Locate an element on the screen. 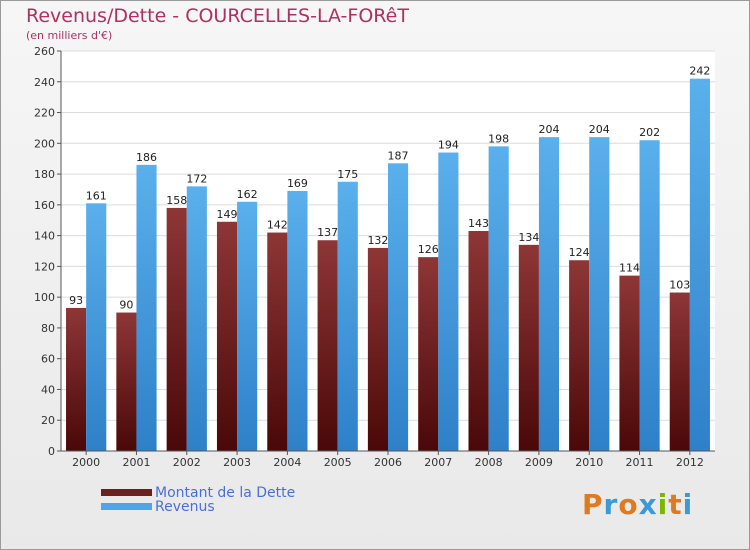 Image resolution: width=750 pixels, height=550 pixels. logo-letter: t is located at coordinates (675, 504).